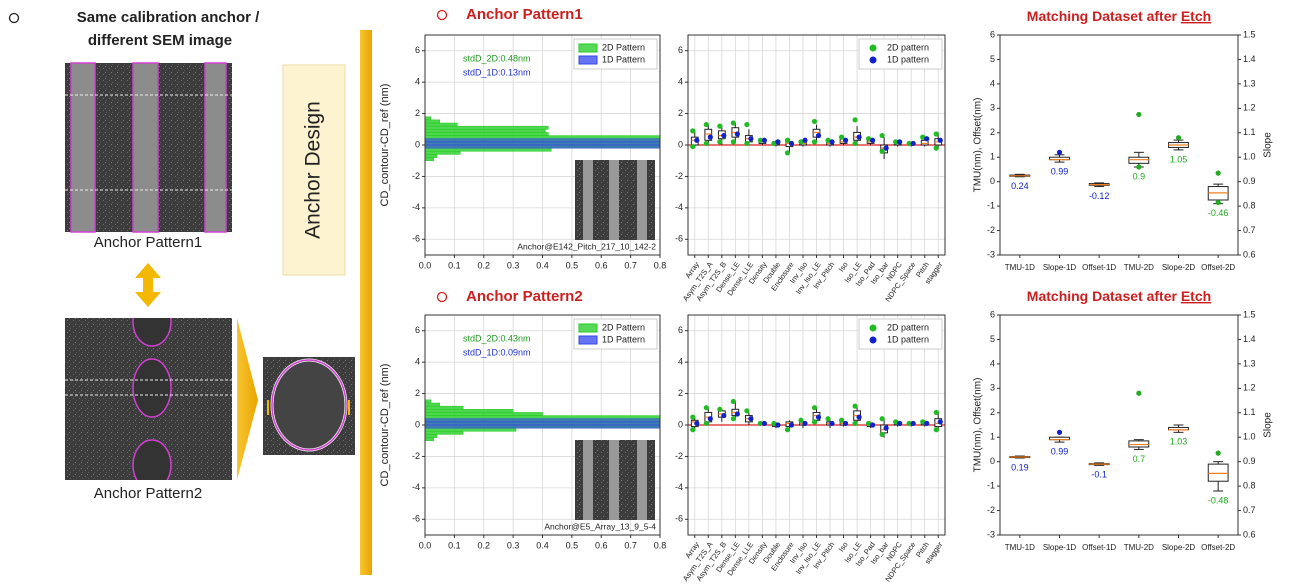 Image resolution: width=1296 pixels, height=584 pixels. I want to click on annotation: stdD_1D:0.13nm, so click(497, 72).